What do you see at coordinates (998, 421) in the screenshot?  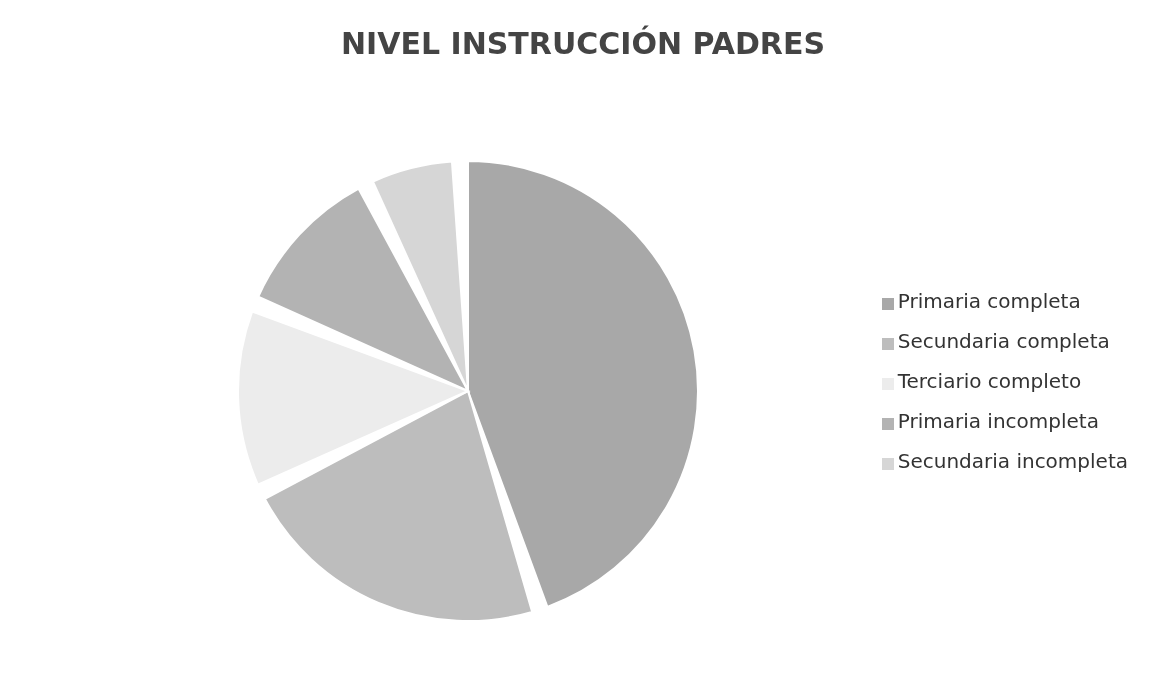 I see `legend-label: Primaria incompleta` at bounding box center [998, 421].